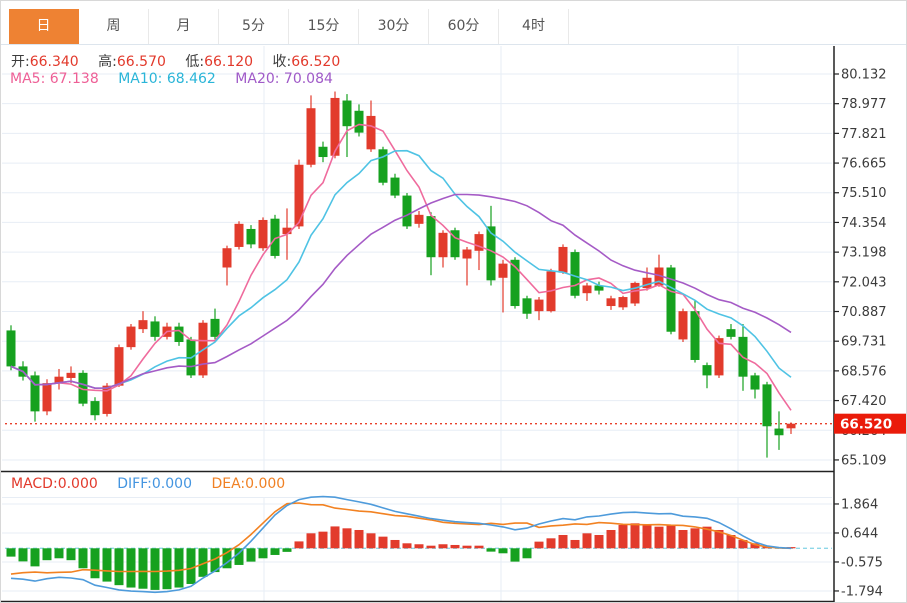 The image size is (907, 603). Describe the element at coordinates (864, 282) in the screenshot. I see `axis-tick-label: 72.043` at that location.